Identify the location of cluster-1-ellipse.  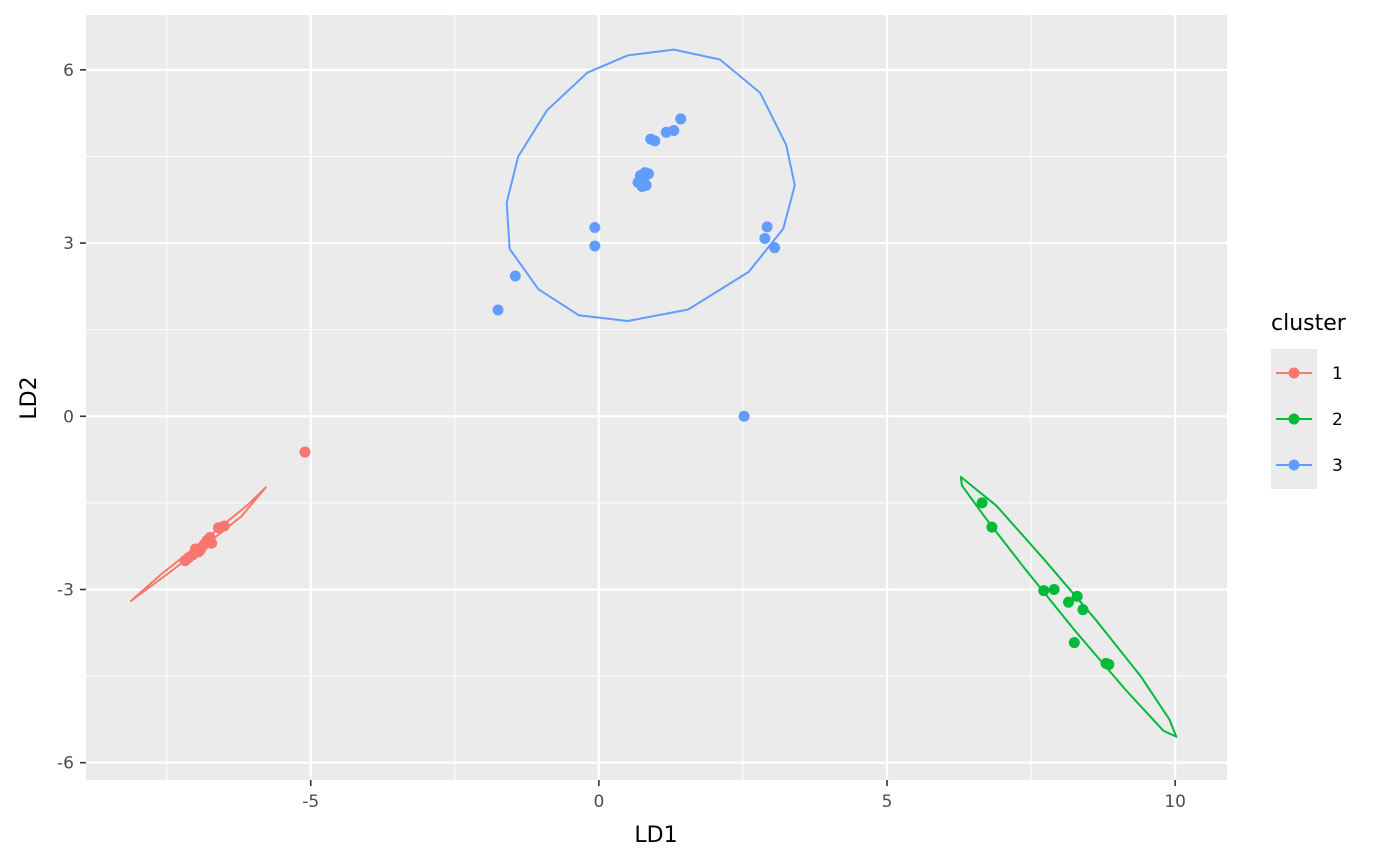
(198, 544).